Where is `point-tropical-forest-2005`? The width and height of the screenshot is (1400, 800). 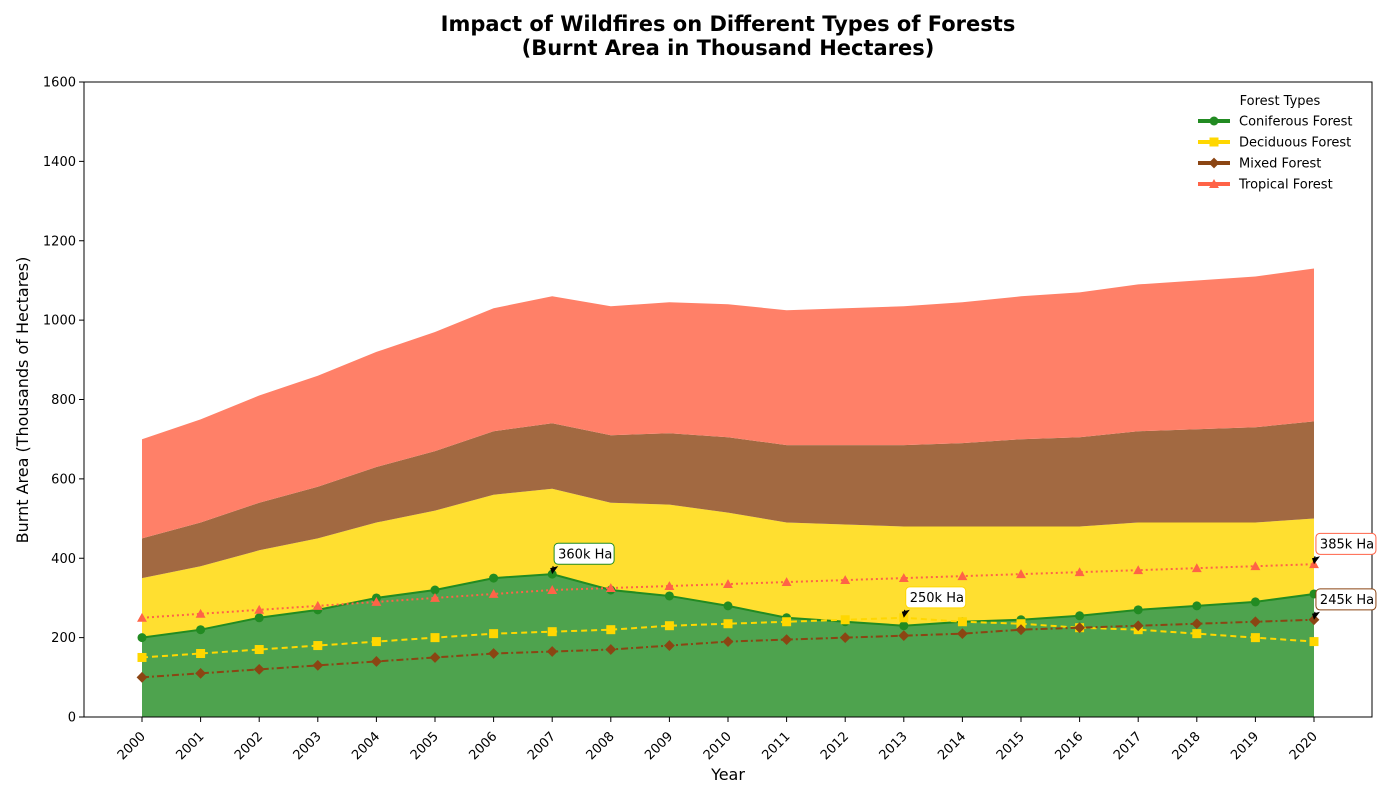 point-tropical-forest-2005 is located at coordinates (435, 597).